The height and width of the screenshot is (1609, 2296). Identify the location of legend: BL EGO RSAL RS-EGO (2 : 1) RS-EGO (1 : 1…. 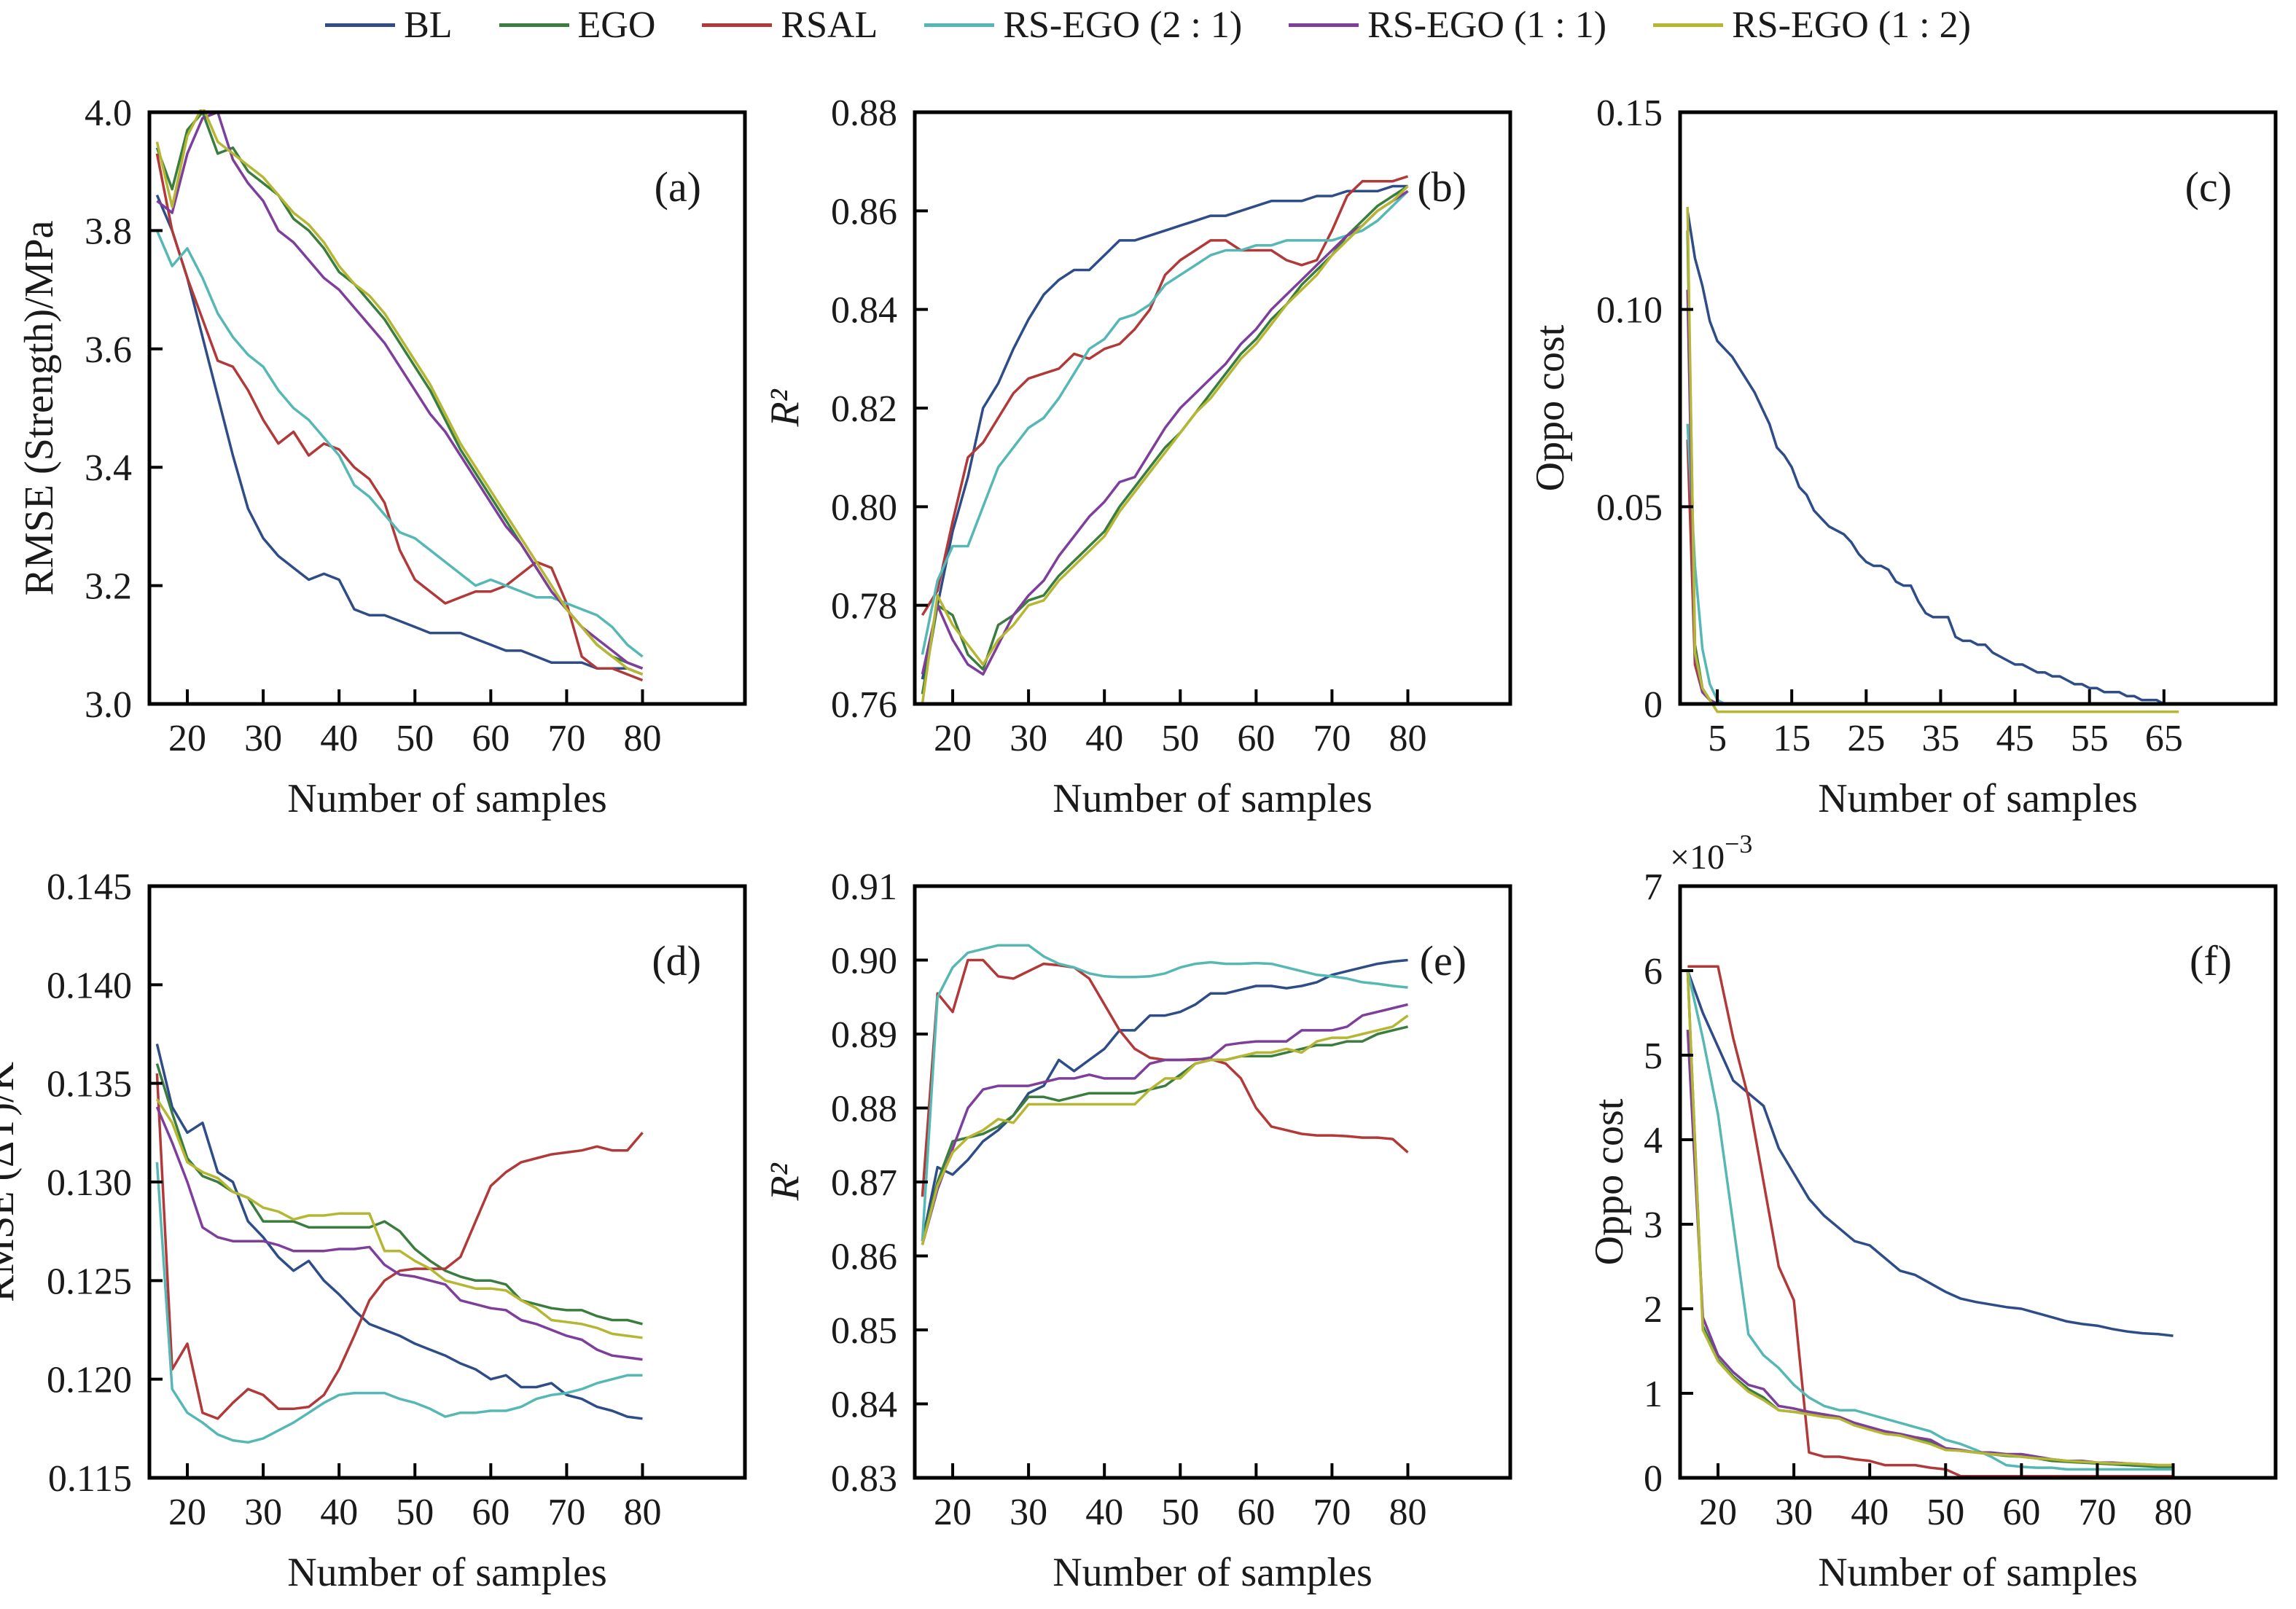
(1148, 25).